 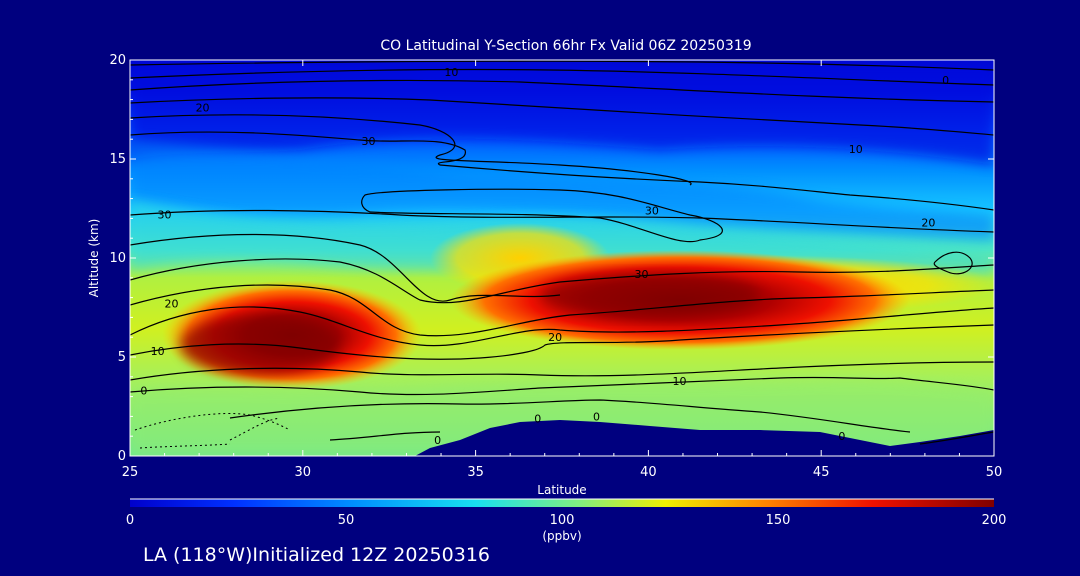 What do you see at coordinates (648, 472) in the screenshot?
I see `x-tick-label: 40` at bounding box center [648, 472].